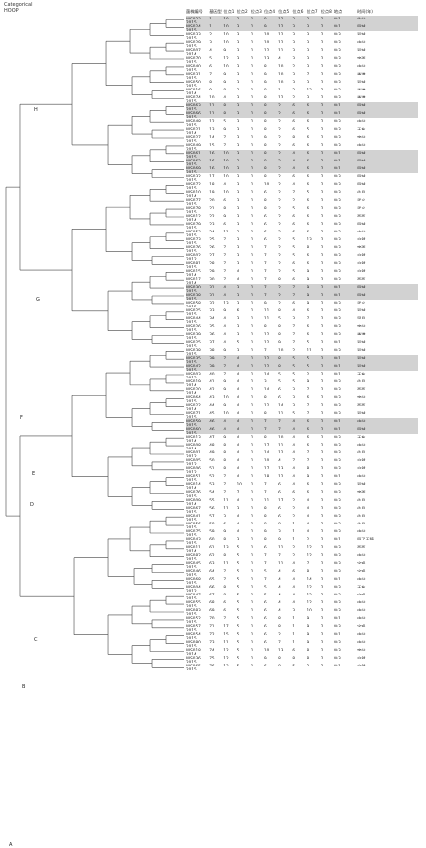 The width and height of the screenshot is (426, 848). Describe the element at coordinates (193, 223) in the screenshot. I see `table-cell: WS079` at that location.